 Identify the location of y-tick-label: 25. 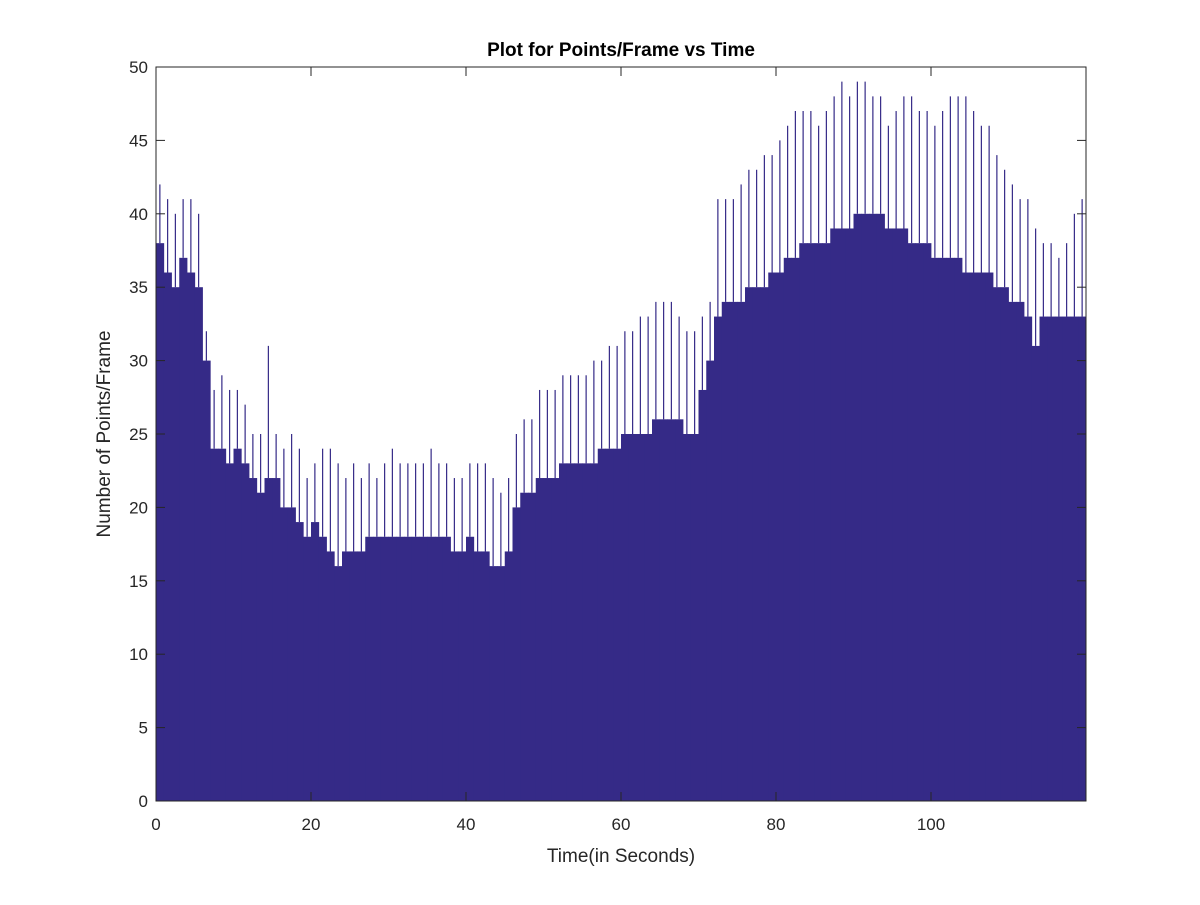
(138, 434).